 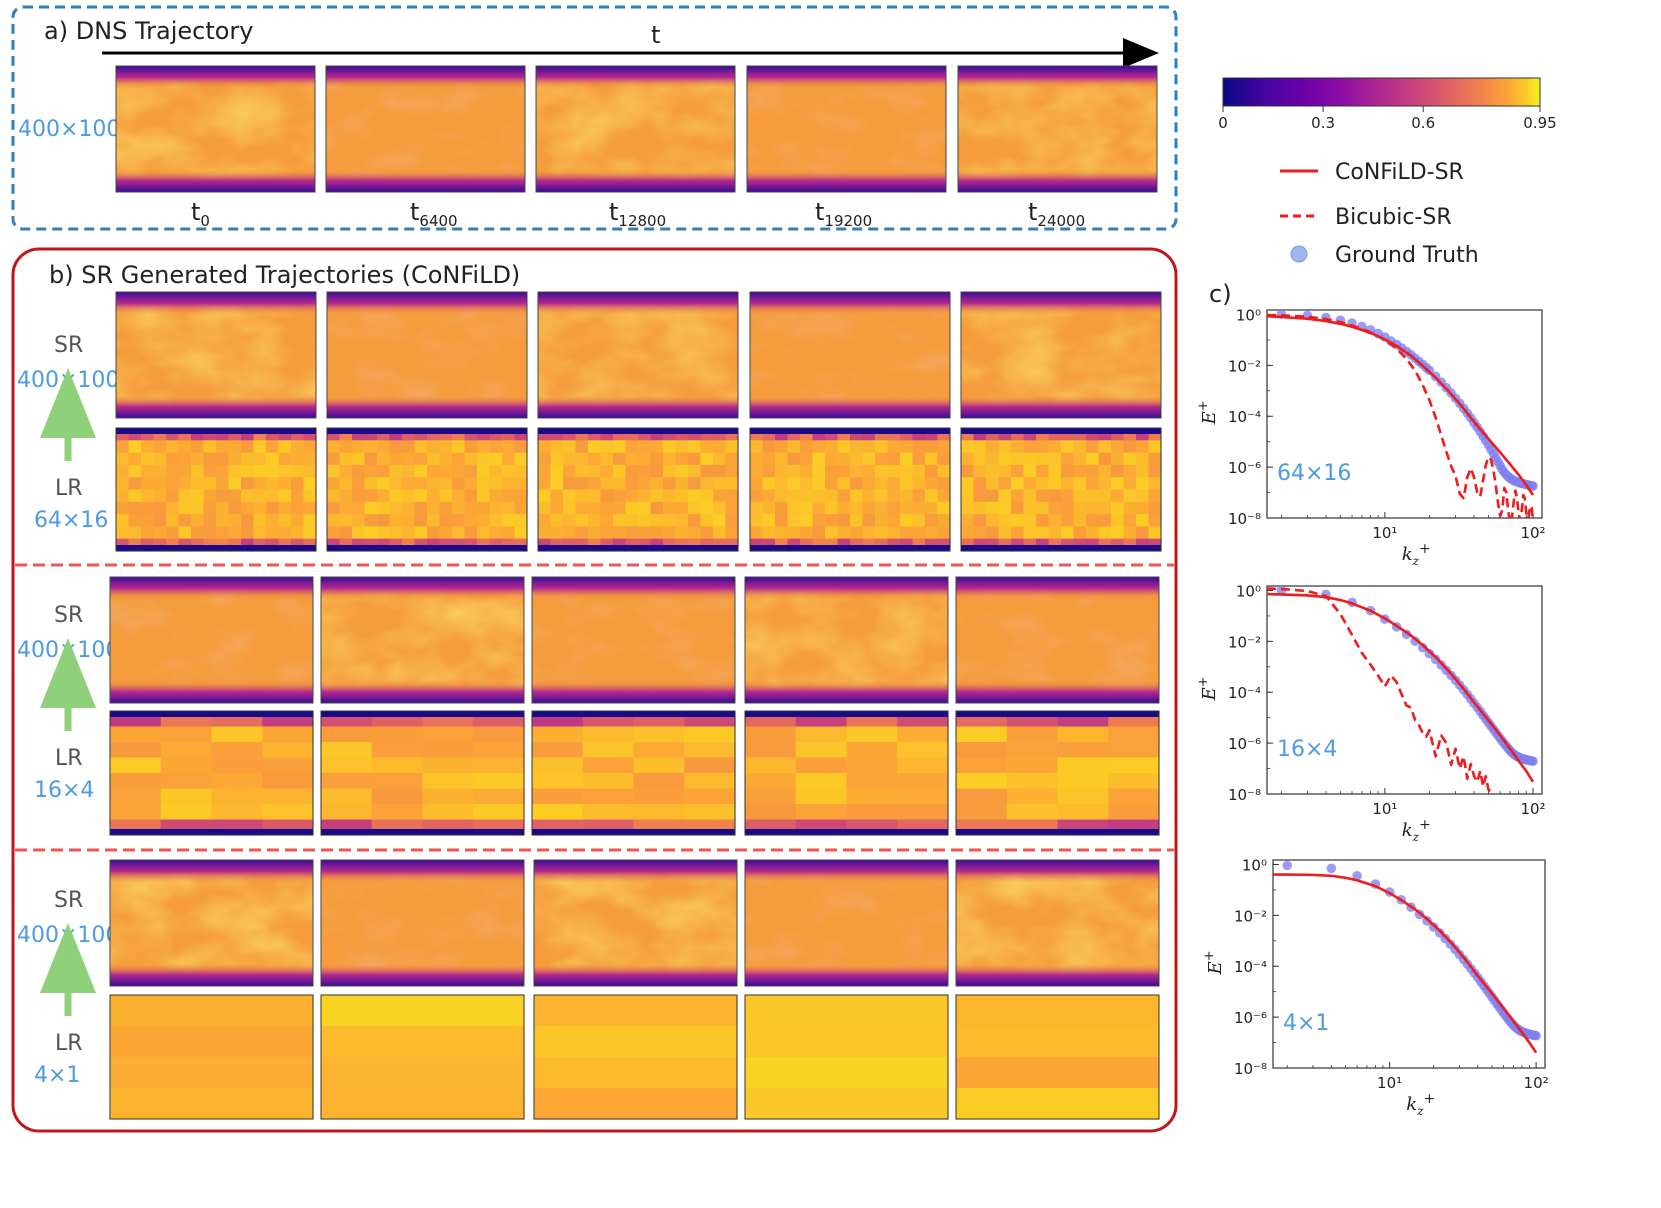 What do you see at coordinates (284, 275) in the screenshot?
I see `panel-b-title: b) SR Generated Trajectories (CoNFiLD)` at bounding box center [284, 275].